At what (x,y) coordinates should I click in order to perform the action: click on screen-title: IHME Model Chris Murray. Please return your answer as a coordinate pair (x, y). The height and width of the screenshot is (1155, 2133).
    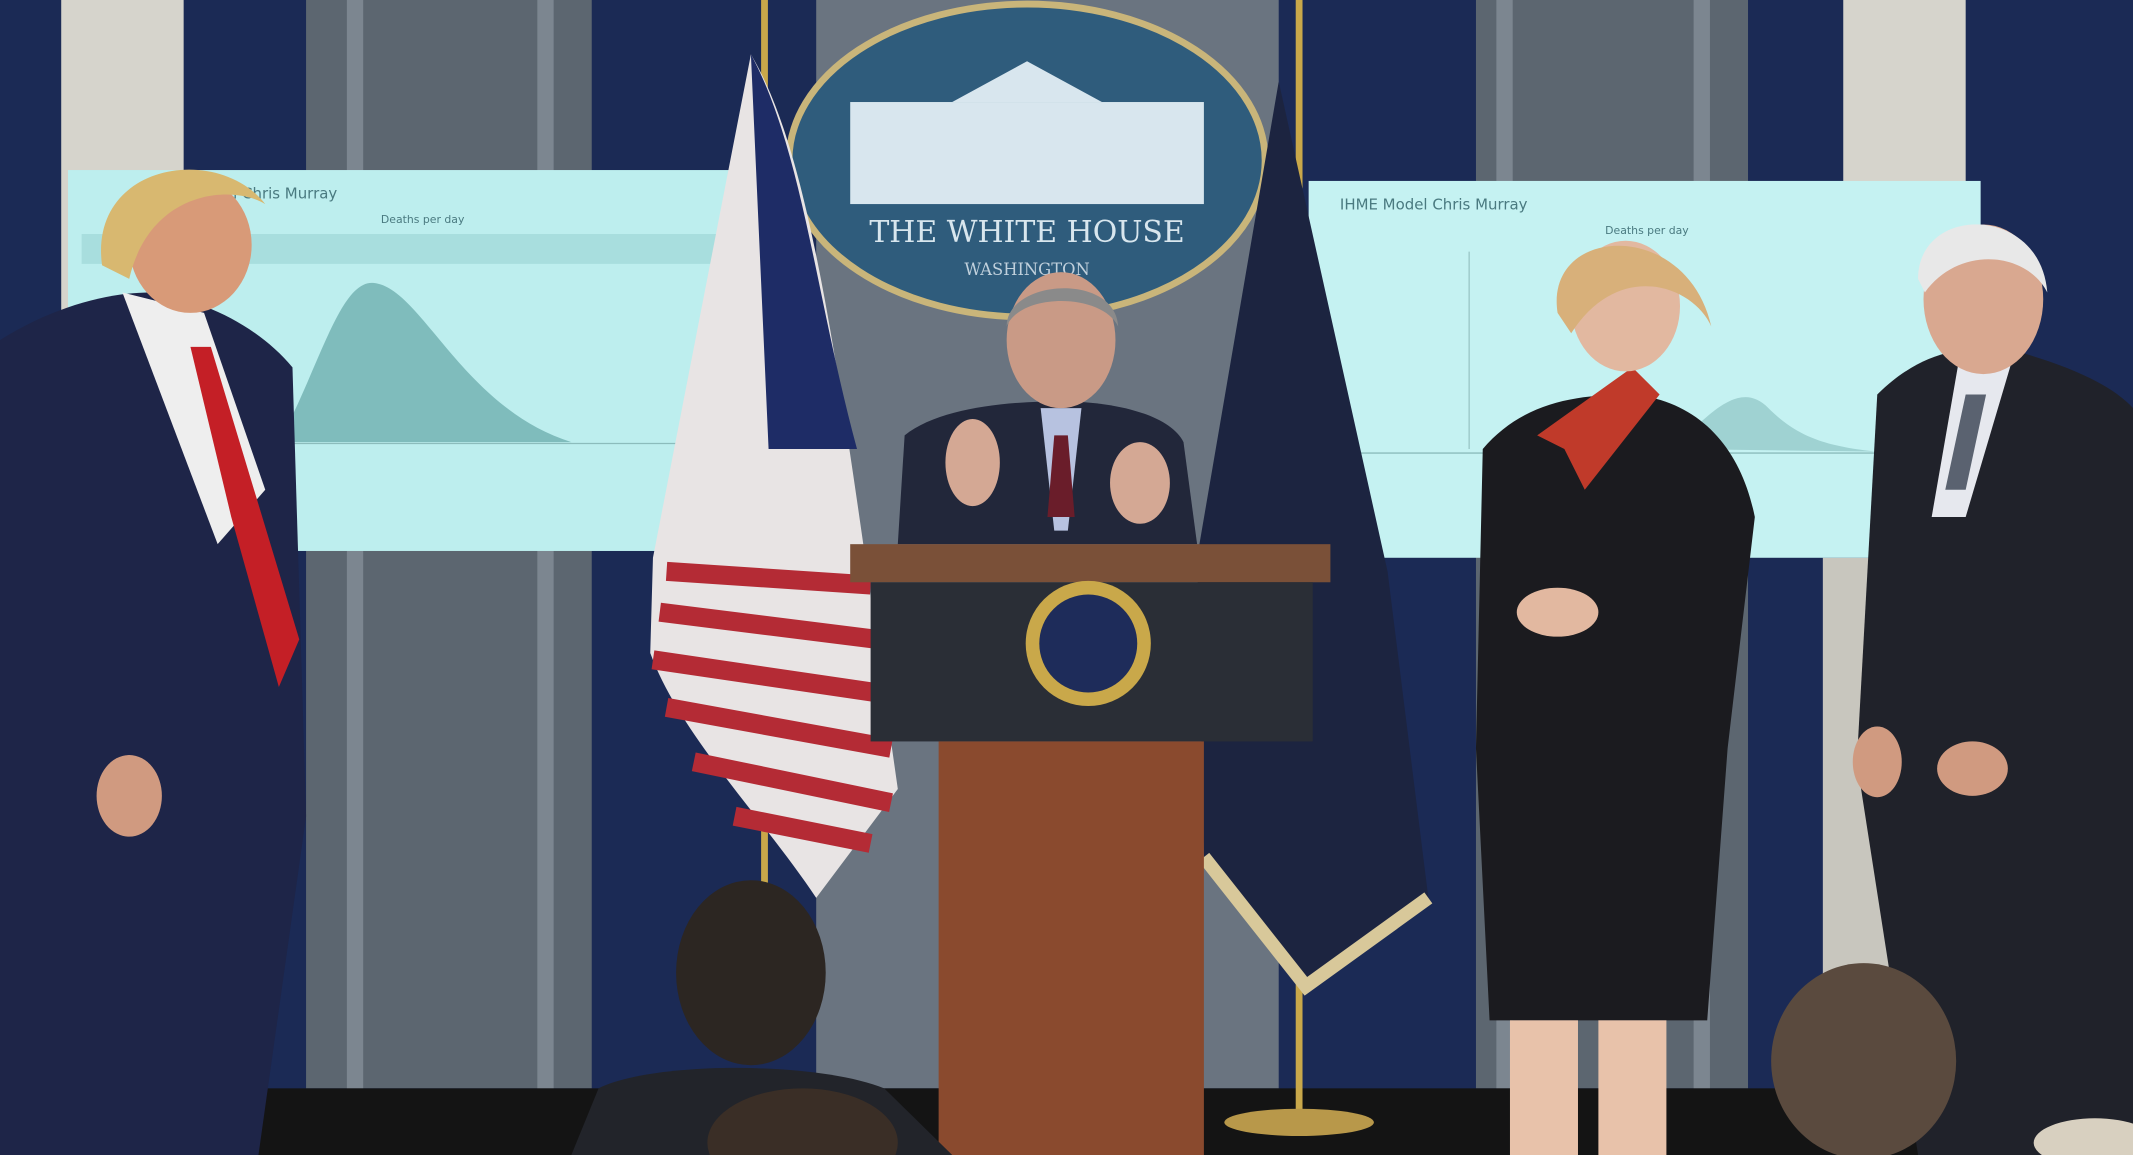
    Looking at the image, I should click on (1434, 205).